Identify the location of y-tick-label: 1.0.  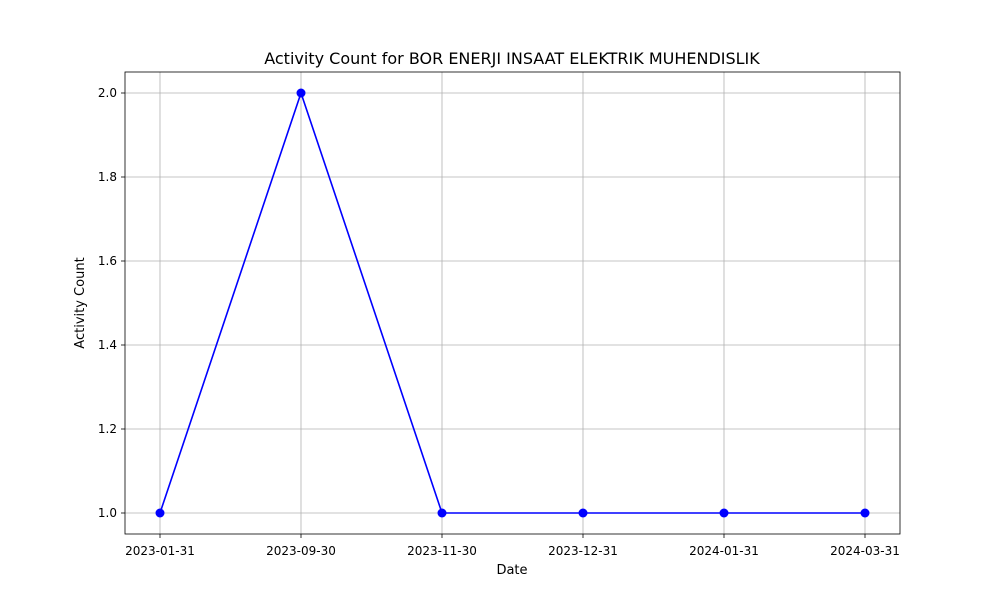
(107, 513).